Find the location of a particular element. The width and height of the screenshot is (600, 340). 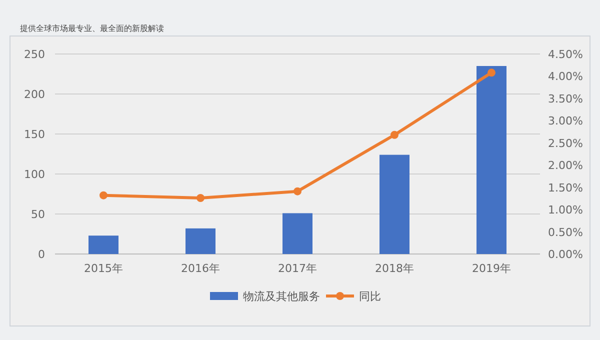

x-tick-label: 2018年 is located at coordinates (394, 268).